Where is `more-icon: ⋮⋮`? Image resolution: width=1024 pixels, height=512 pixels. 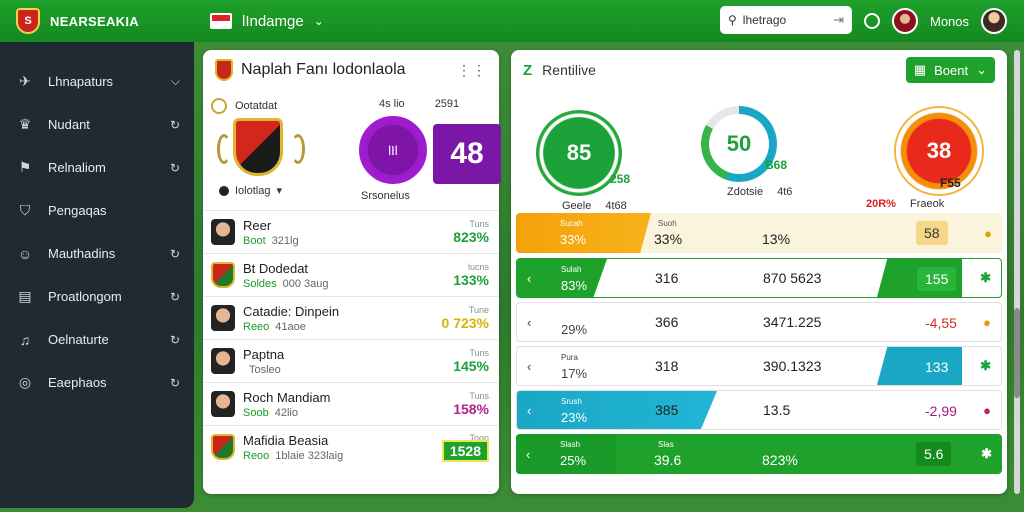
more-icon: ⋮⋮ is located at coordinates (472, 69).